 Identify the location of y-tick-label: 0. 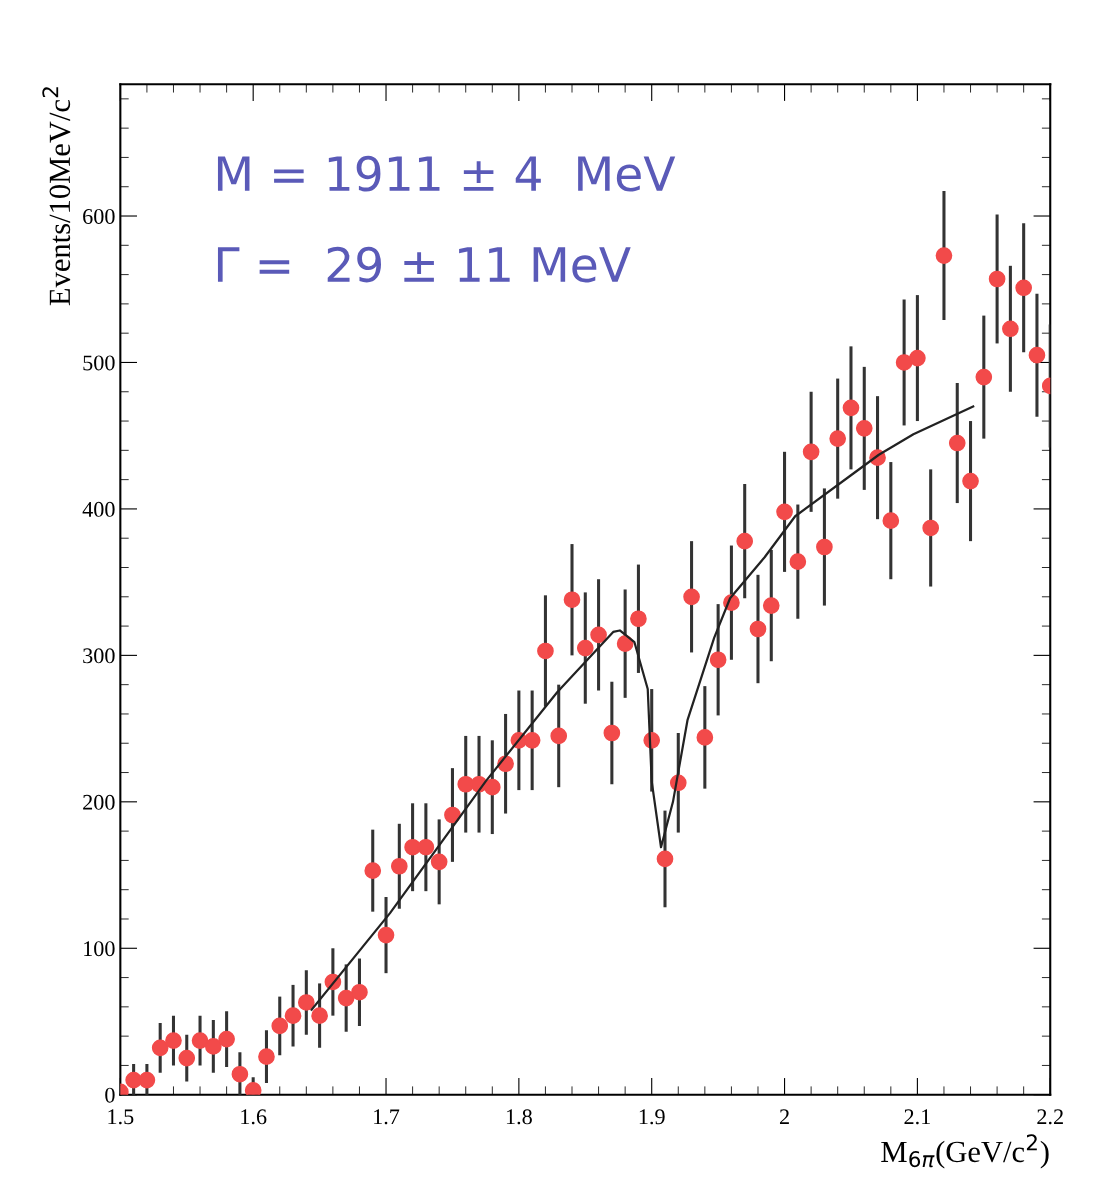
(110, 1095).